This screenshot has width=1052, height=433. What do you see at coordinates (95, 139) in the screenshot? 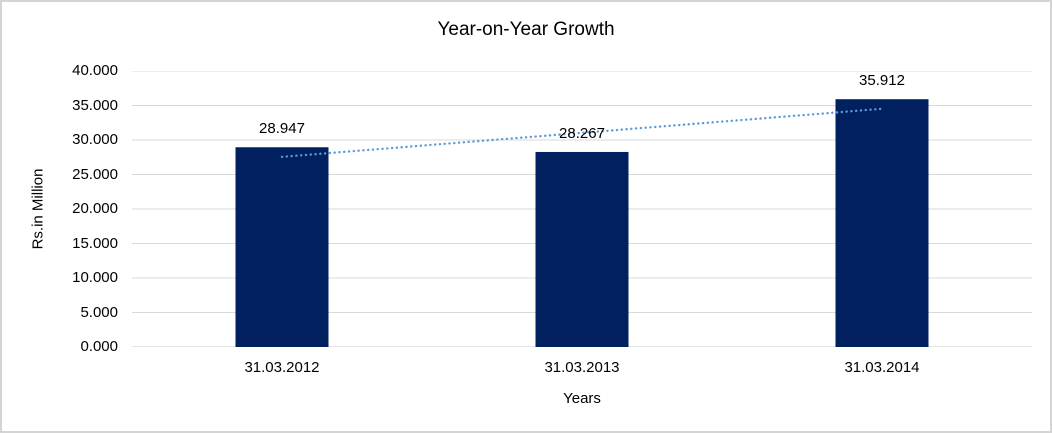
I see `y-tick-label: 30.000` at bounding box center [95, 139].